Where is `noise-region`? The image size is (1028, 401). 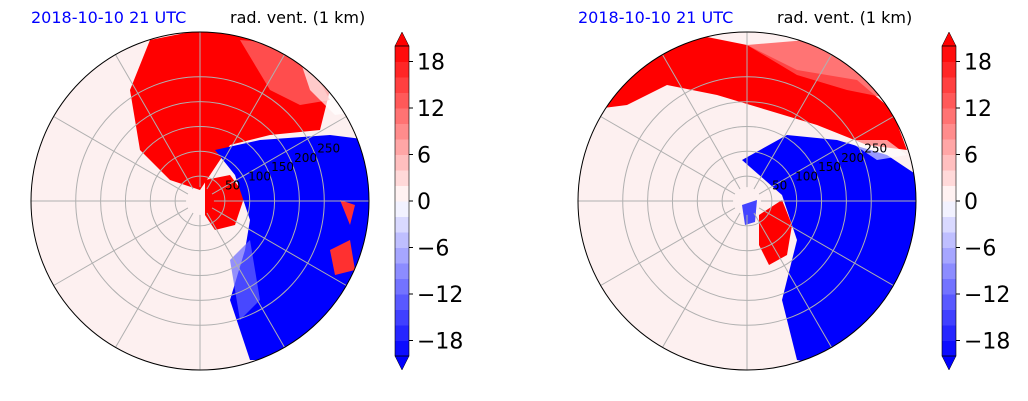
noise-region is located at coordinates (877, 150).